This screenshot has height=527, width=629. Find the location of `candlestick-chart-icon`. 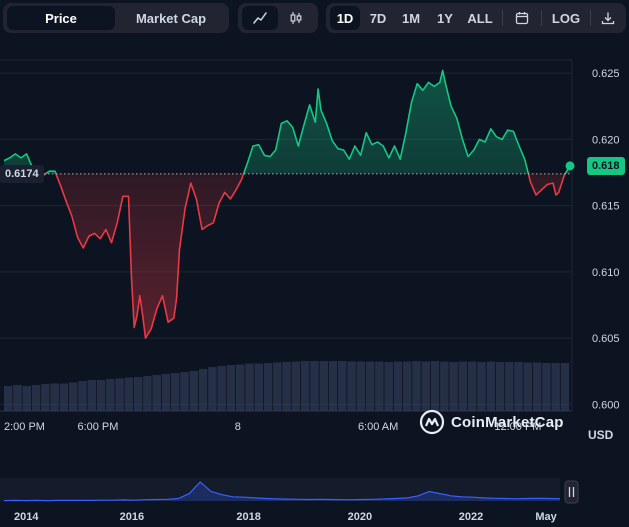

candlestick-chart-icon is located at coordinates (296, 18).